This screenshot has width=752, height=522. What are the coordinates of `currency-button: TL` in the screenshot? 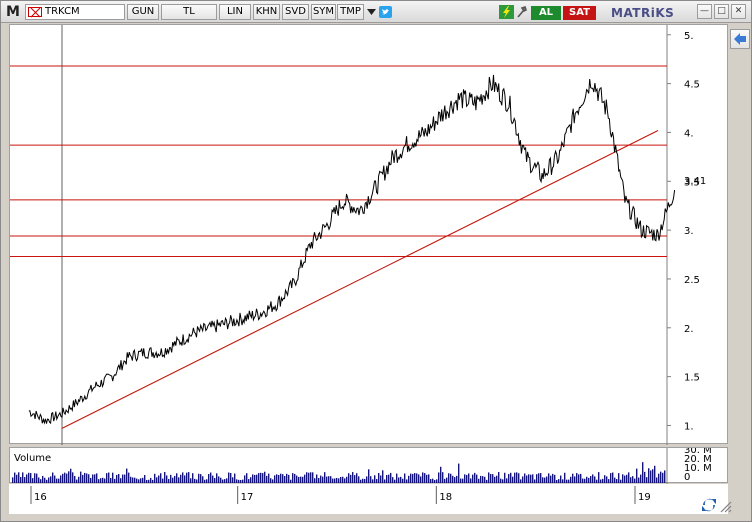 It's located at (189, 12).